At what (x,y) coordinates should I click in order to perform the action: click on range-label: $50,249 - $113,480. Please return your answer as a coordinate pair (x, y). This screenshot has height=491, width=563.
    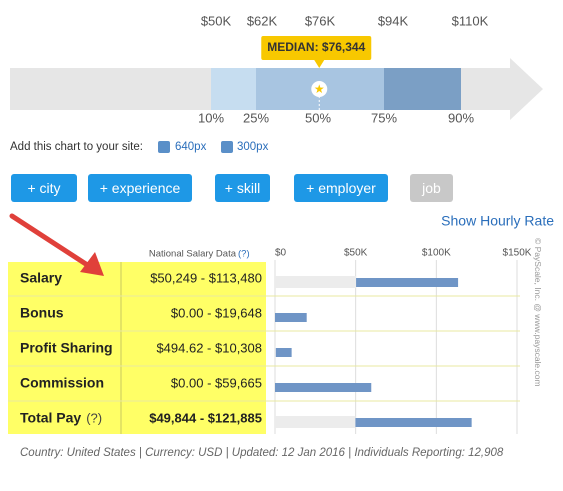
    Looking at the image, I should click on (206, 277).